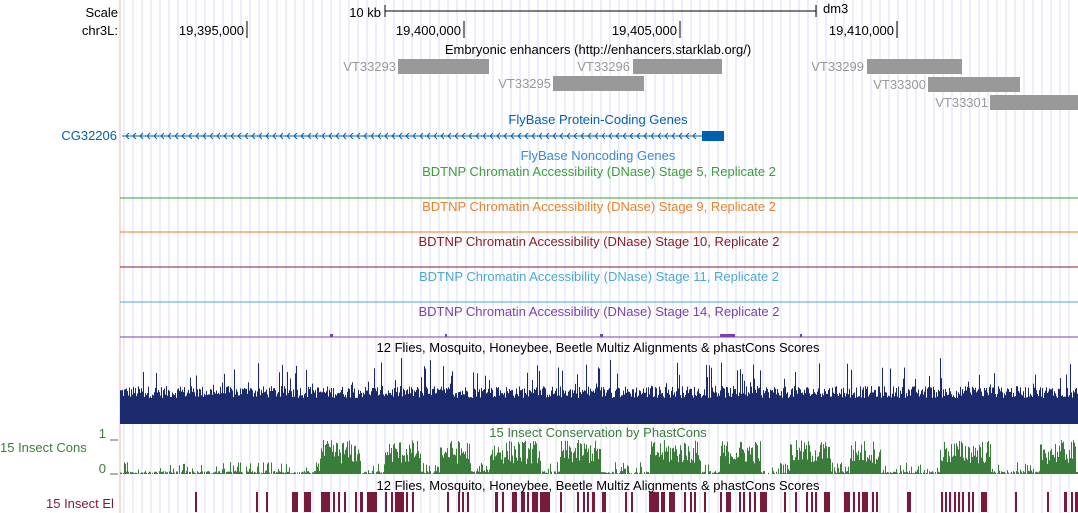  What do you see at coordinates (589, 136) in the screenshot?
I see `strand-arrow` at bounding box center [589, 136].